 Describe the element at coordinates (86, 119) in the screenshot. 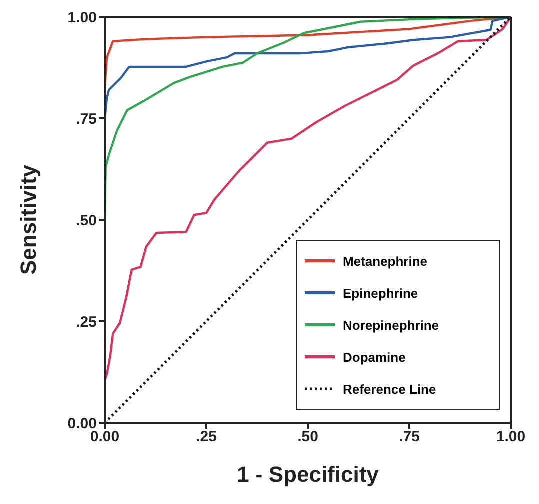

I see `y-tick-label: .75` at that location.